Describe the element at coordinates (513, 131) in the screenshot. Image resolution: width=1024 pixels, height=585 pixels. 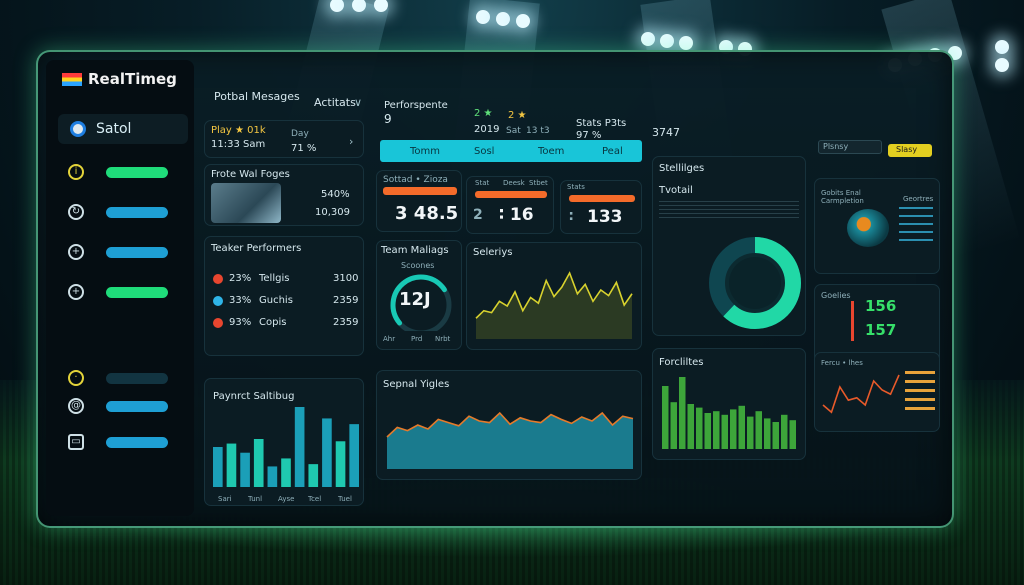
I see `stat2-mid: Sat` at that location.